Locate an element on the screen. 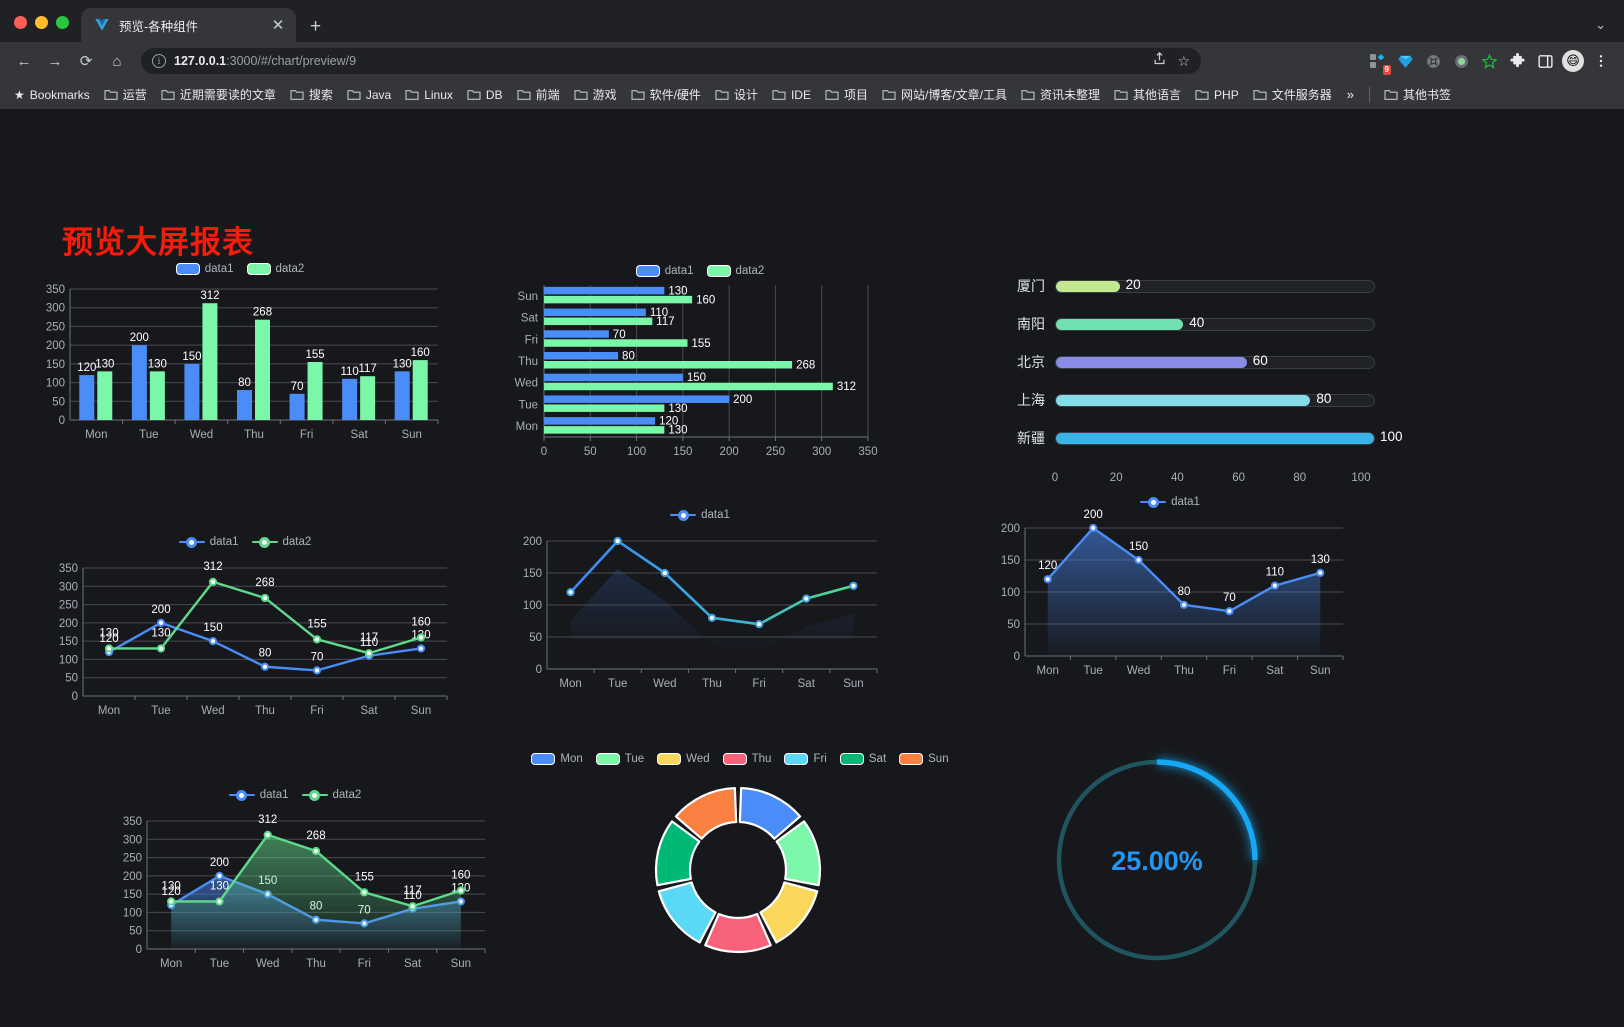 The image size is (1624, 1027). svg-text: 268 is located at coordinates (805, 366).